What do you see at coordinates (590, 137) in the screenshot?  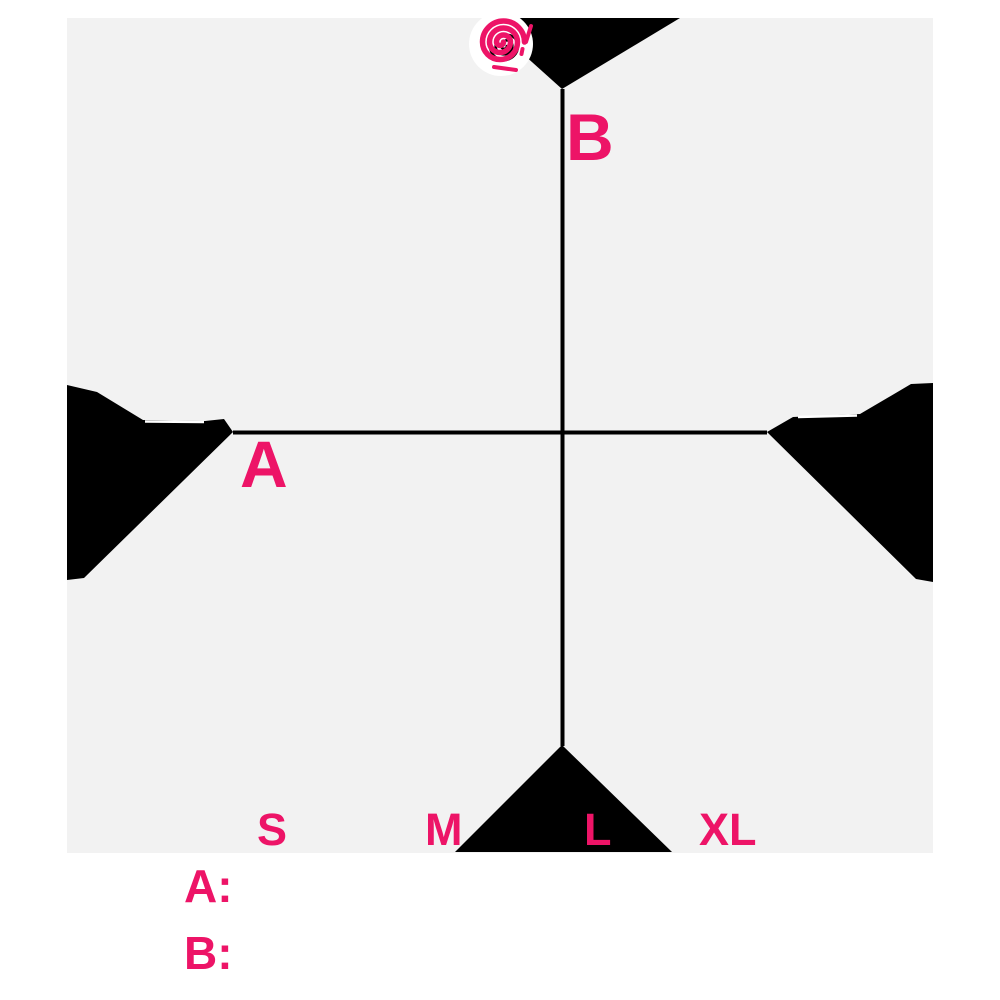 I see `length-label-b: B` at bounding box center [590, 137].